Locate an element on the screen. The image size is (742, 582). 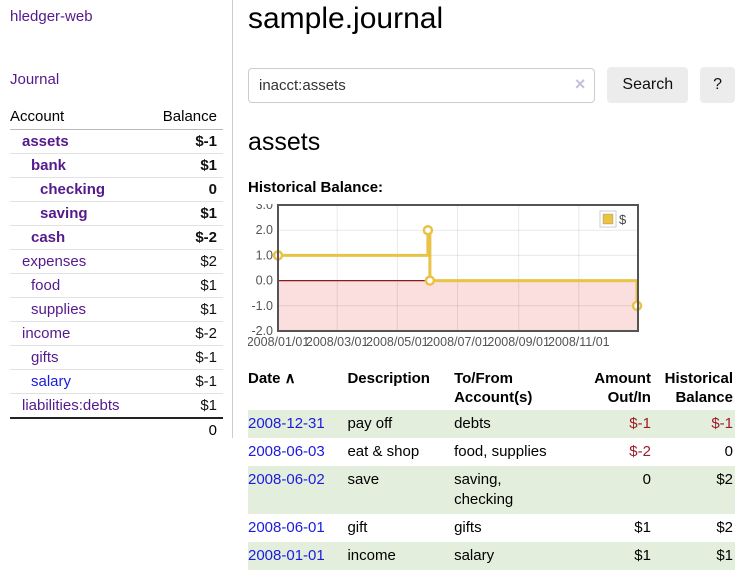
sidebar-account-checking: checking is located at coordinates (73, 189).